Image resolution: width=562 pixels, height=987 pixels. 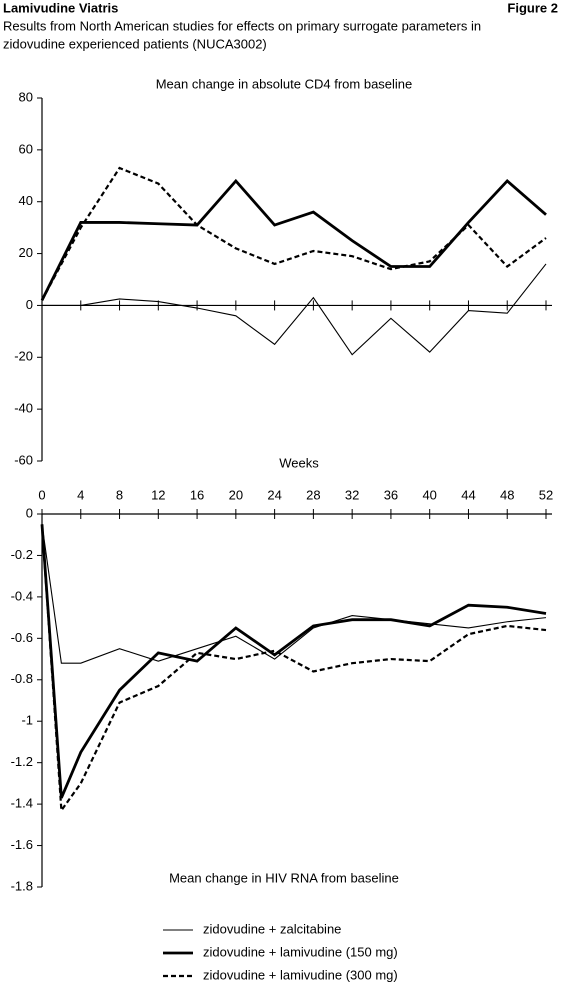 I want to click on x-tick-label: 20, so click(x=236, y=494).